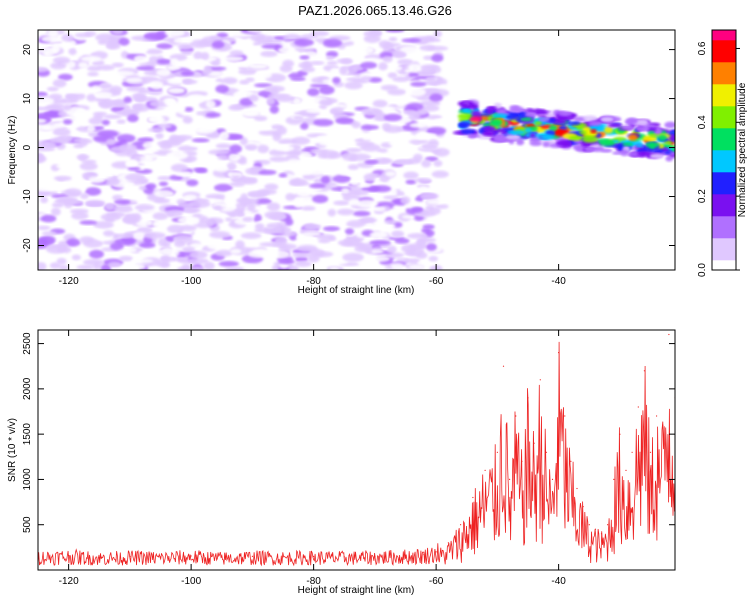 This screenshot has width=750, height=600. I want to click on colorbar-tick-label: 0.2, so click(702, 196).